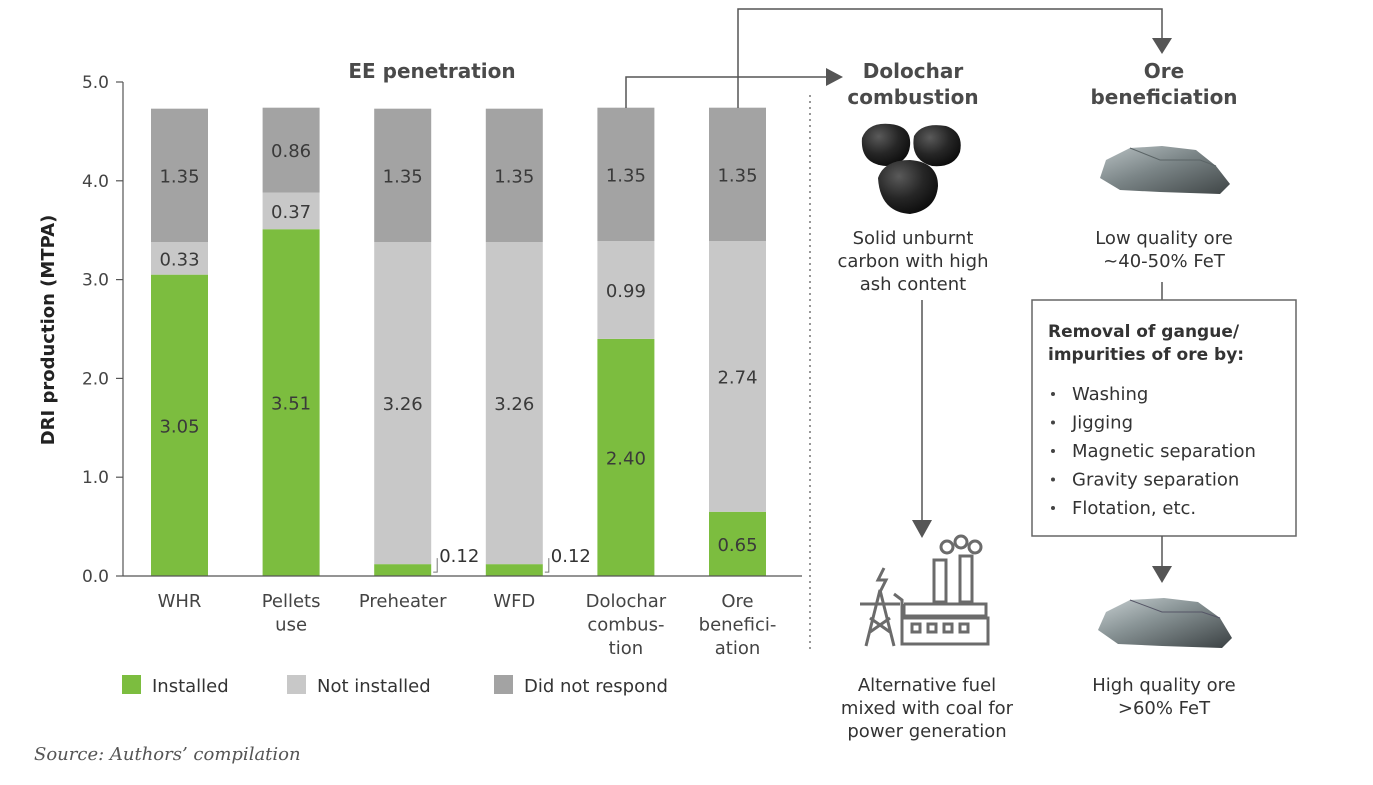 This screenshot has width=1373, height=785. I want to click on source-note: Source: Authors’ compilation, so click(167, 754).